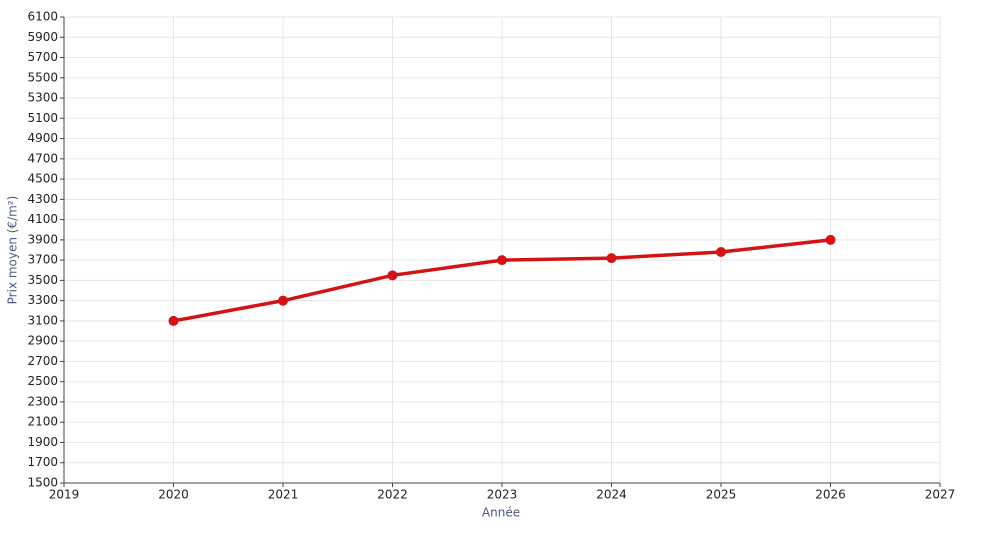  What do you see at coordinates (940, 495) in the screenshot?
I see `x-tick-label: 2027` at bounding box center [940, 495].